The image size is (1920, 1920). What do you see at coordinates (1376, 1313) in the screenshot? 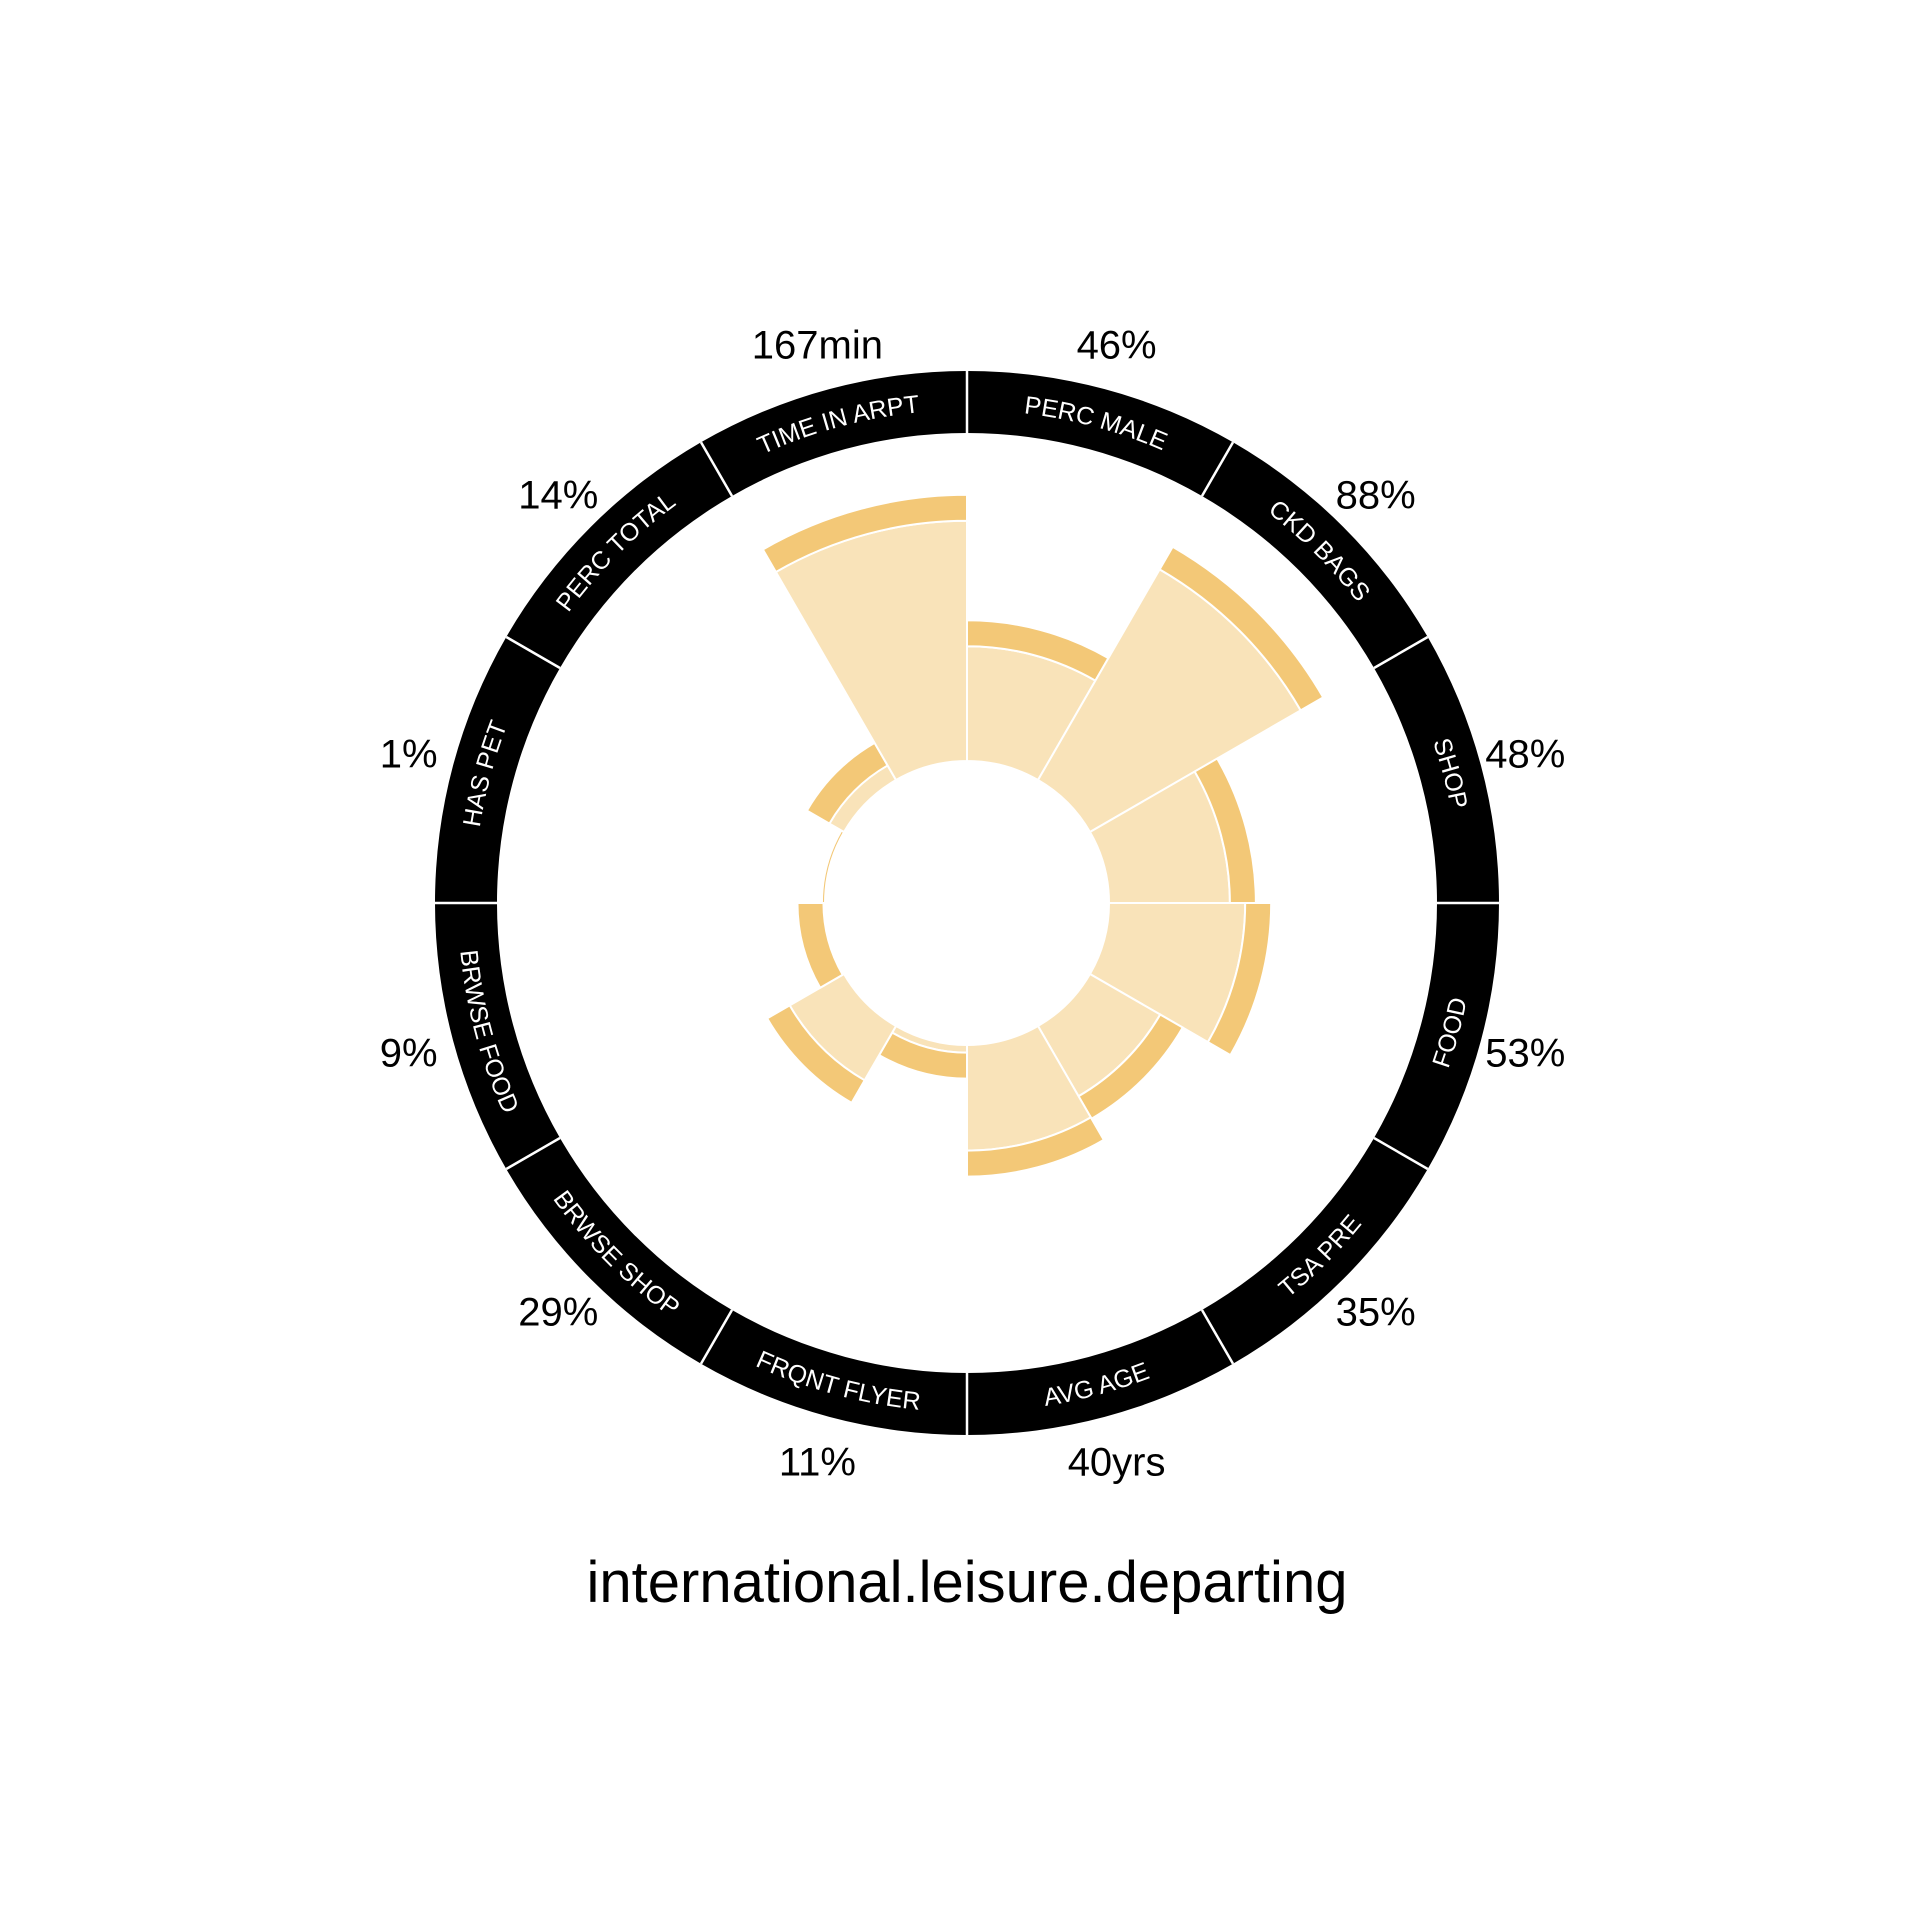
I see `value-label: 35%` at bounding box center [1376, 1313].